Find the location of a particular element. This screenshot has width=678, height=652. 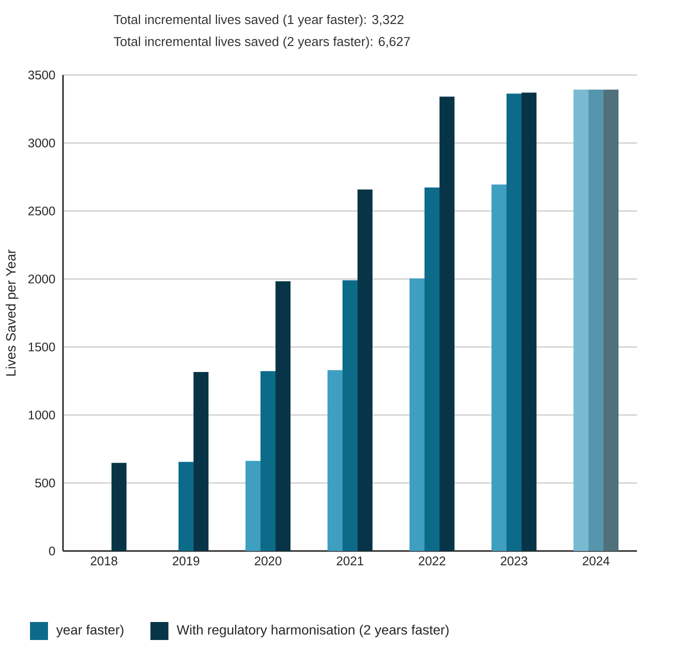

x-tick-label: 2022 is located at coordinates (432, 561).